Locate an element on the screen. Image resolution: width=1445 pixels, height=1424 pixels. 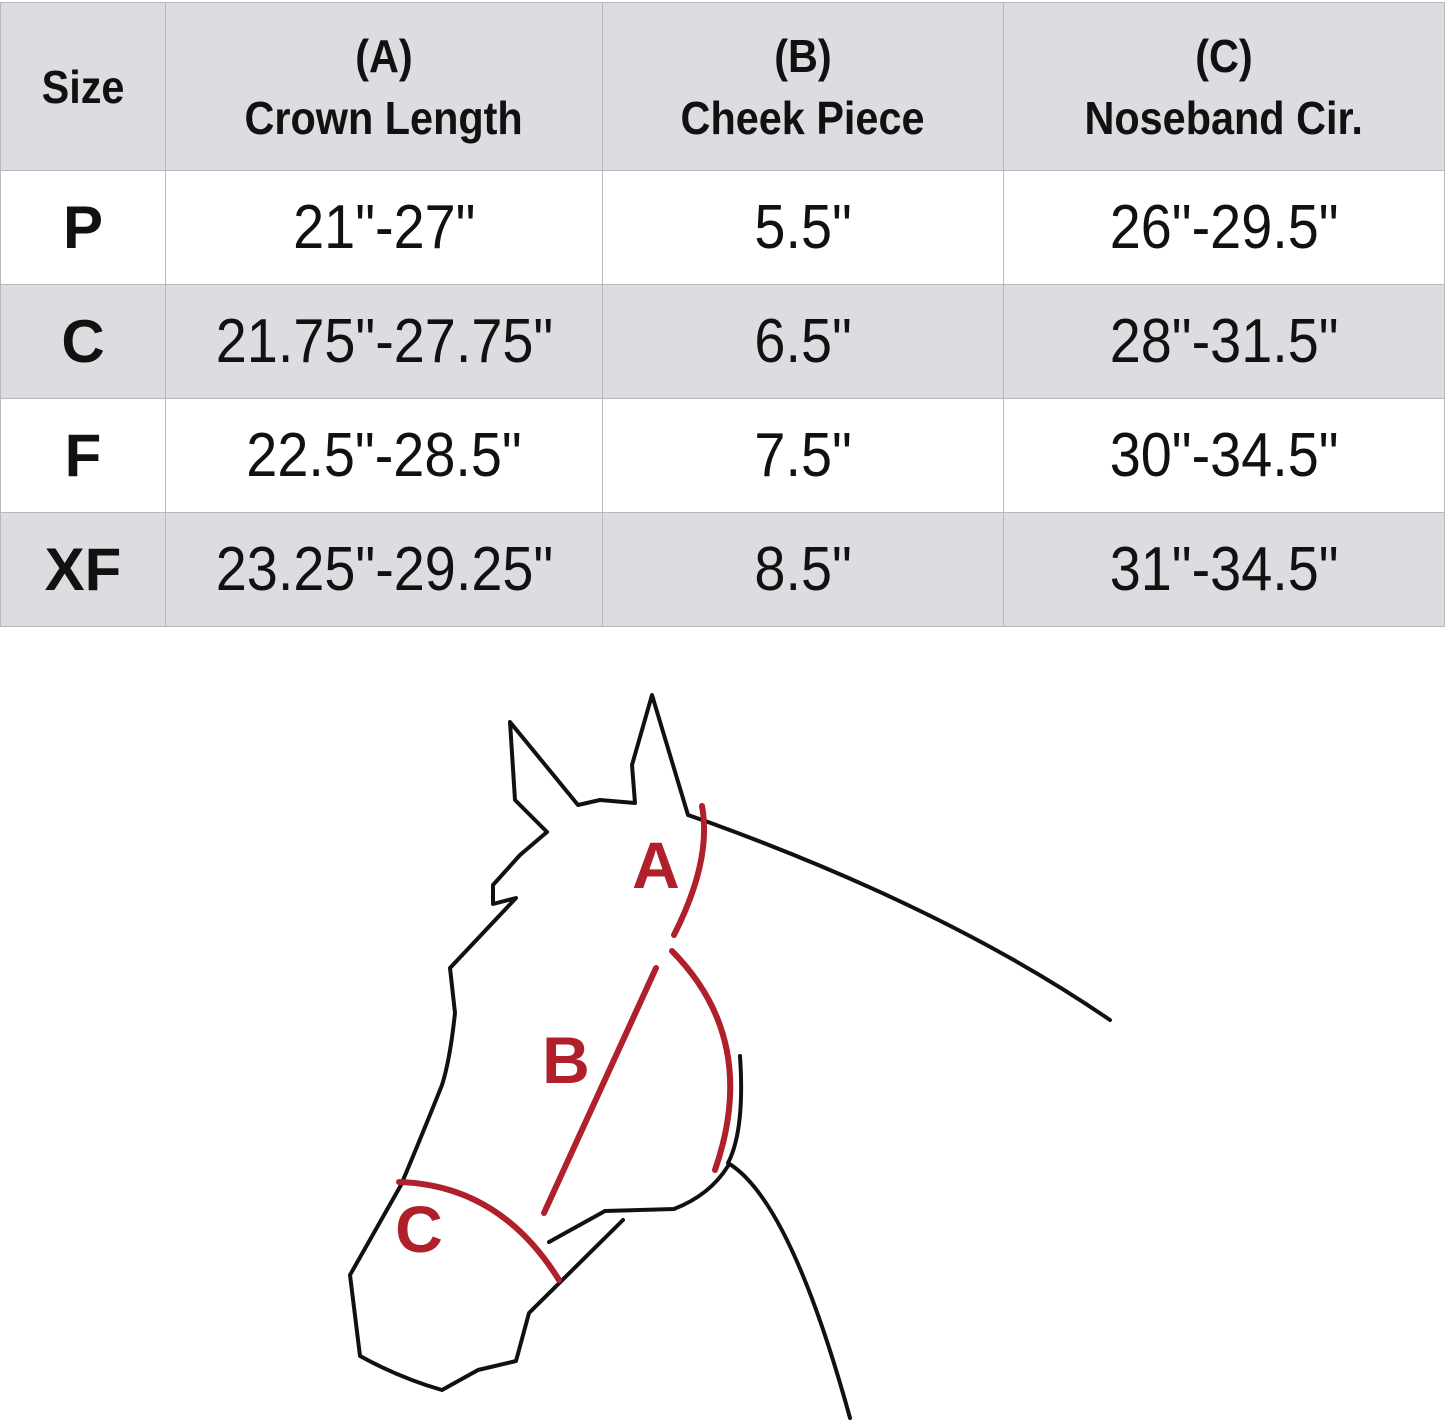
table-row: P 21"-27" 5.5" 26"-29.5" is located at coordinates (722, 227).